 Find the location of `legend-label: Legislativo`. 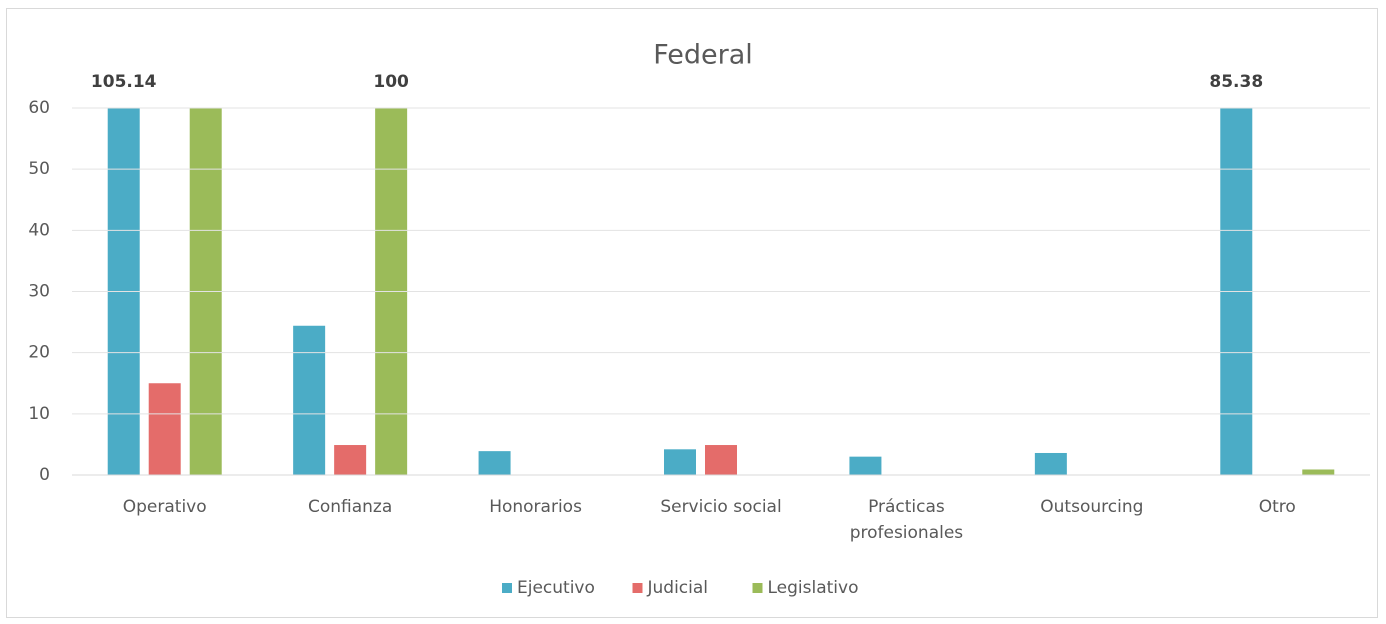

legend-label: Legislativo is located at coordinates (813, 588).